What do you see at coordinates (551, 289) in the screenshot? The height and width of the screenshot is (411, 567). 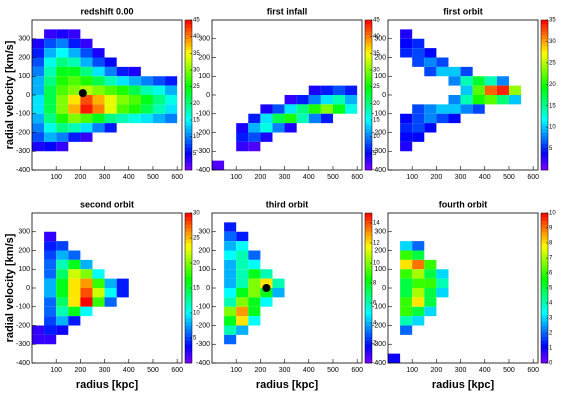 I see `colorbar-label: 5` at bounding box center [551, 289].